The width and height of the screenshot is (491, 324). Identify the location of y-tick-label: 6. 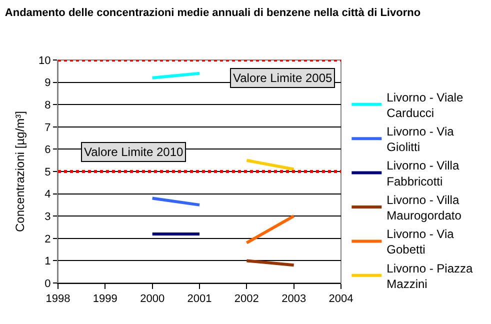
(47, 150).